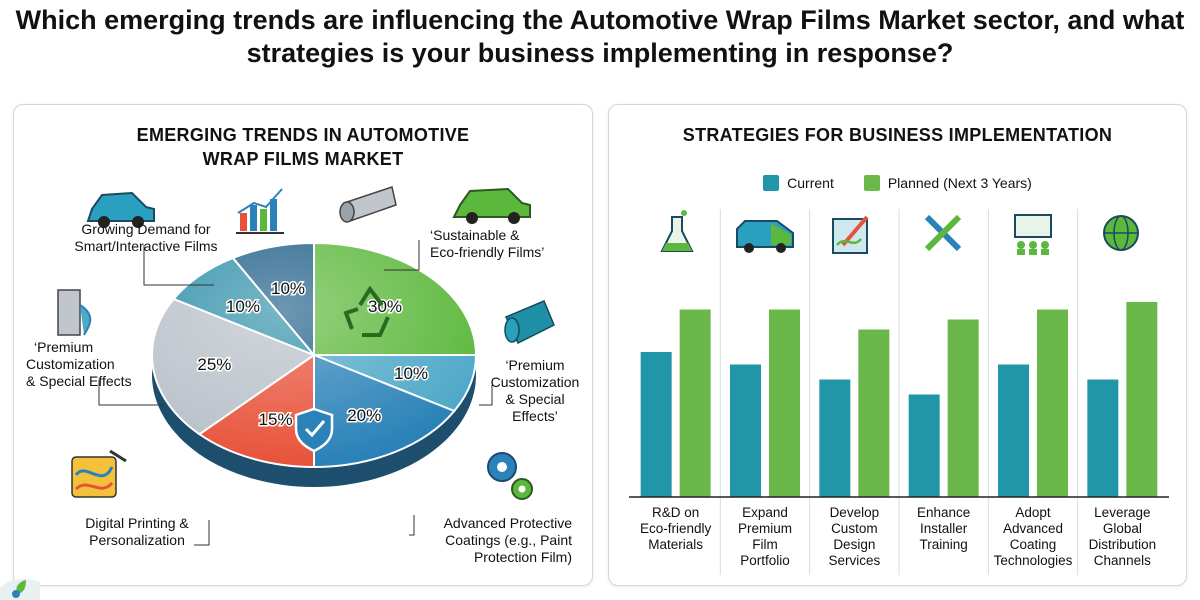 Image resolution: width=1200 pixels, height=600 pixels. Describe the element at coordinates (79, 364) in the screenshot. I see `callout-premium-left: ‘Premium Customization & Special Effects` at that location.